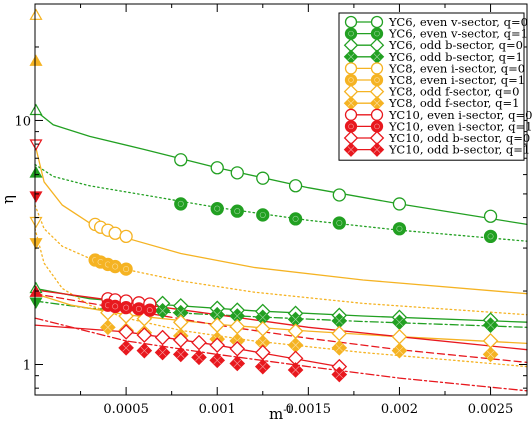  What do you see at coordinates (377, 57) in the screenshot?
I see `legend-marker-right-hatch` at bounding box center [377, 57].